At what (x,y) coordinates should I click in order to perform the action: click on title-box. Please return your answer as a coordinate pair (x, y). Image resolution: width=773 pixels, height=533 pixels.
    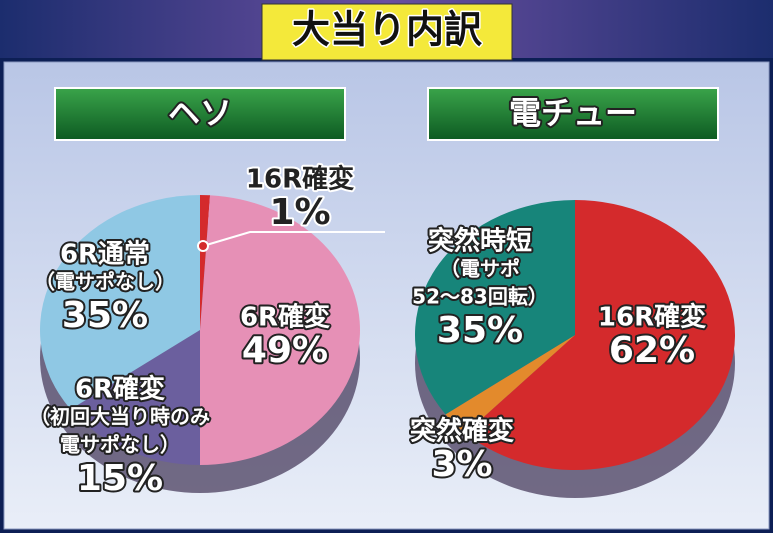
    Looking at the image, I should click on (387, 32).